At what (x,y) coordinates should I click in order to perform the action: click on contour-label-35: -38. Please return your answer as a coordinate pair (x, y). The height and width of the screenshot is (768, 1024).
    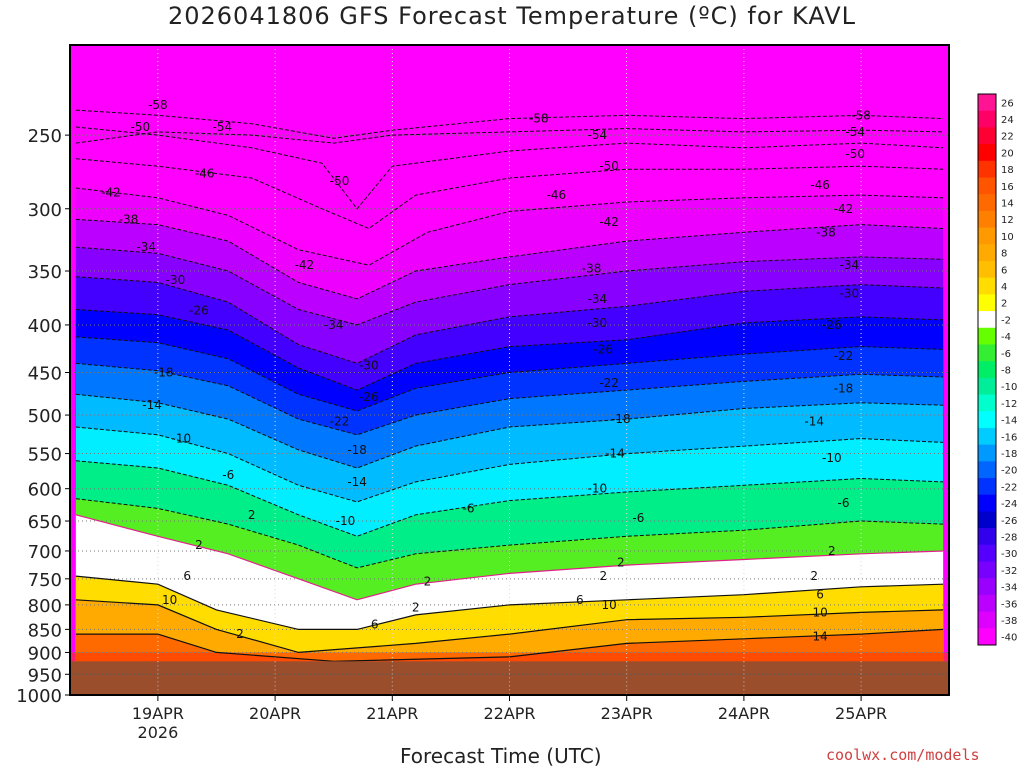
    Looking at the image, I should click on (592, 269).